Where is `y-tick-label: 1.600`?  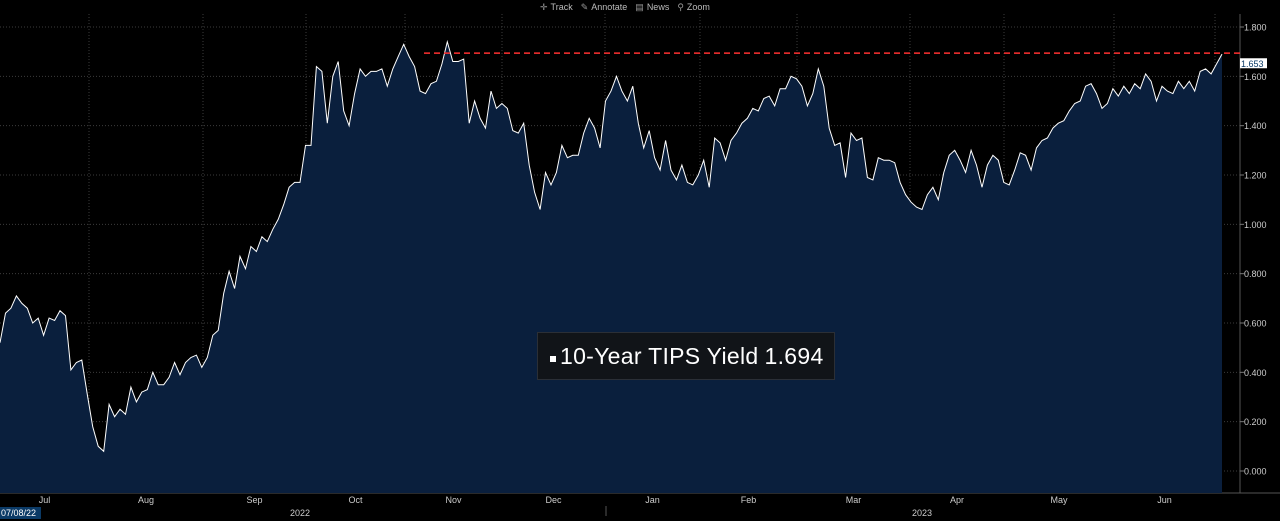
y-tick-label: 1.600 is located at coordinates (1255, 77).